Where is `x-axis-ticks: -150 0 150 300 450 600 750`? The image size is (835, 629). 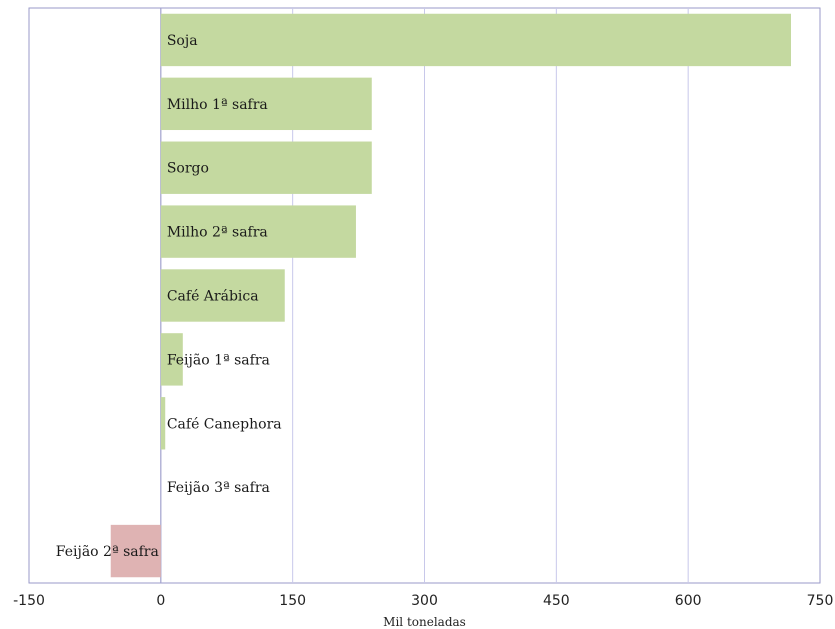
x-axis-ticks: -150 0 150 300 450 600 750 is located at coordinates (423, 601).